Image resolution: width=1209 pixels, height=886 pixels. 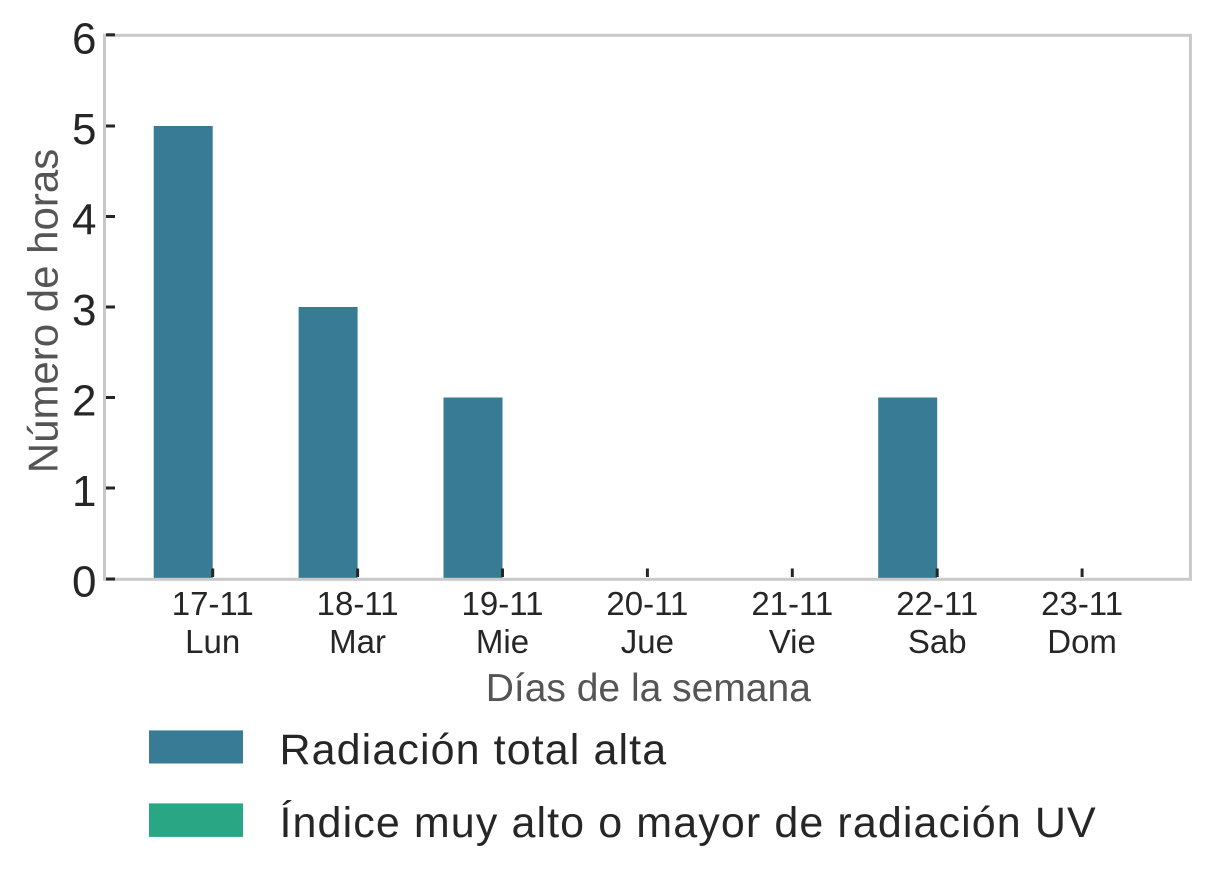 I want to click on svg-text: 1, so click(x=84, y=491).